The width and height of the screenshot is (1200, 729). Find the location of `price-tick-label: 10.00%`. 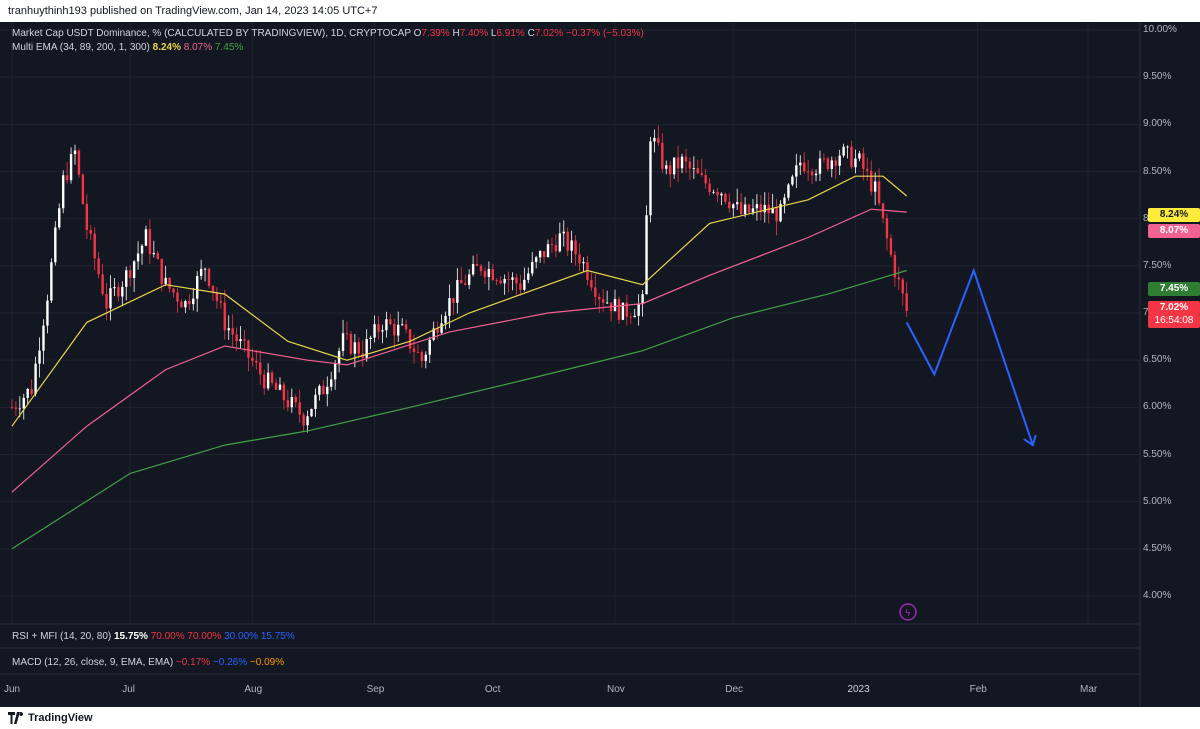

price-tick-label: 10.00% is located at coordinates (1160, 29).